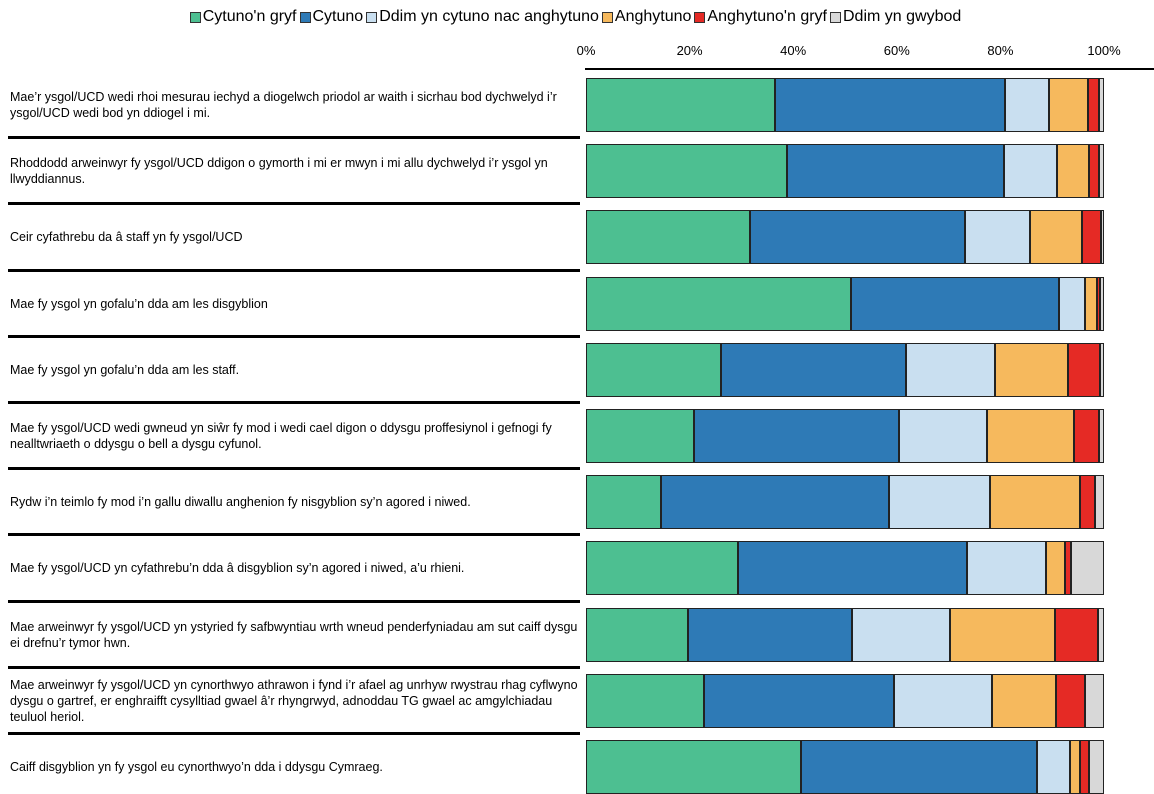 This screenshot has width=1154, height=794. I want to click on x-tick-label: 40%, so click(793, 50).